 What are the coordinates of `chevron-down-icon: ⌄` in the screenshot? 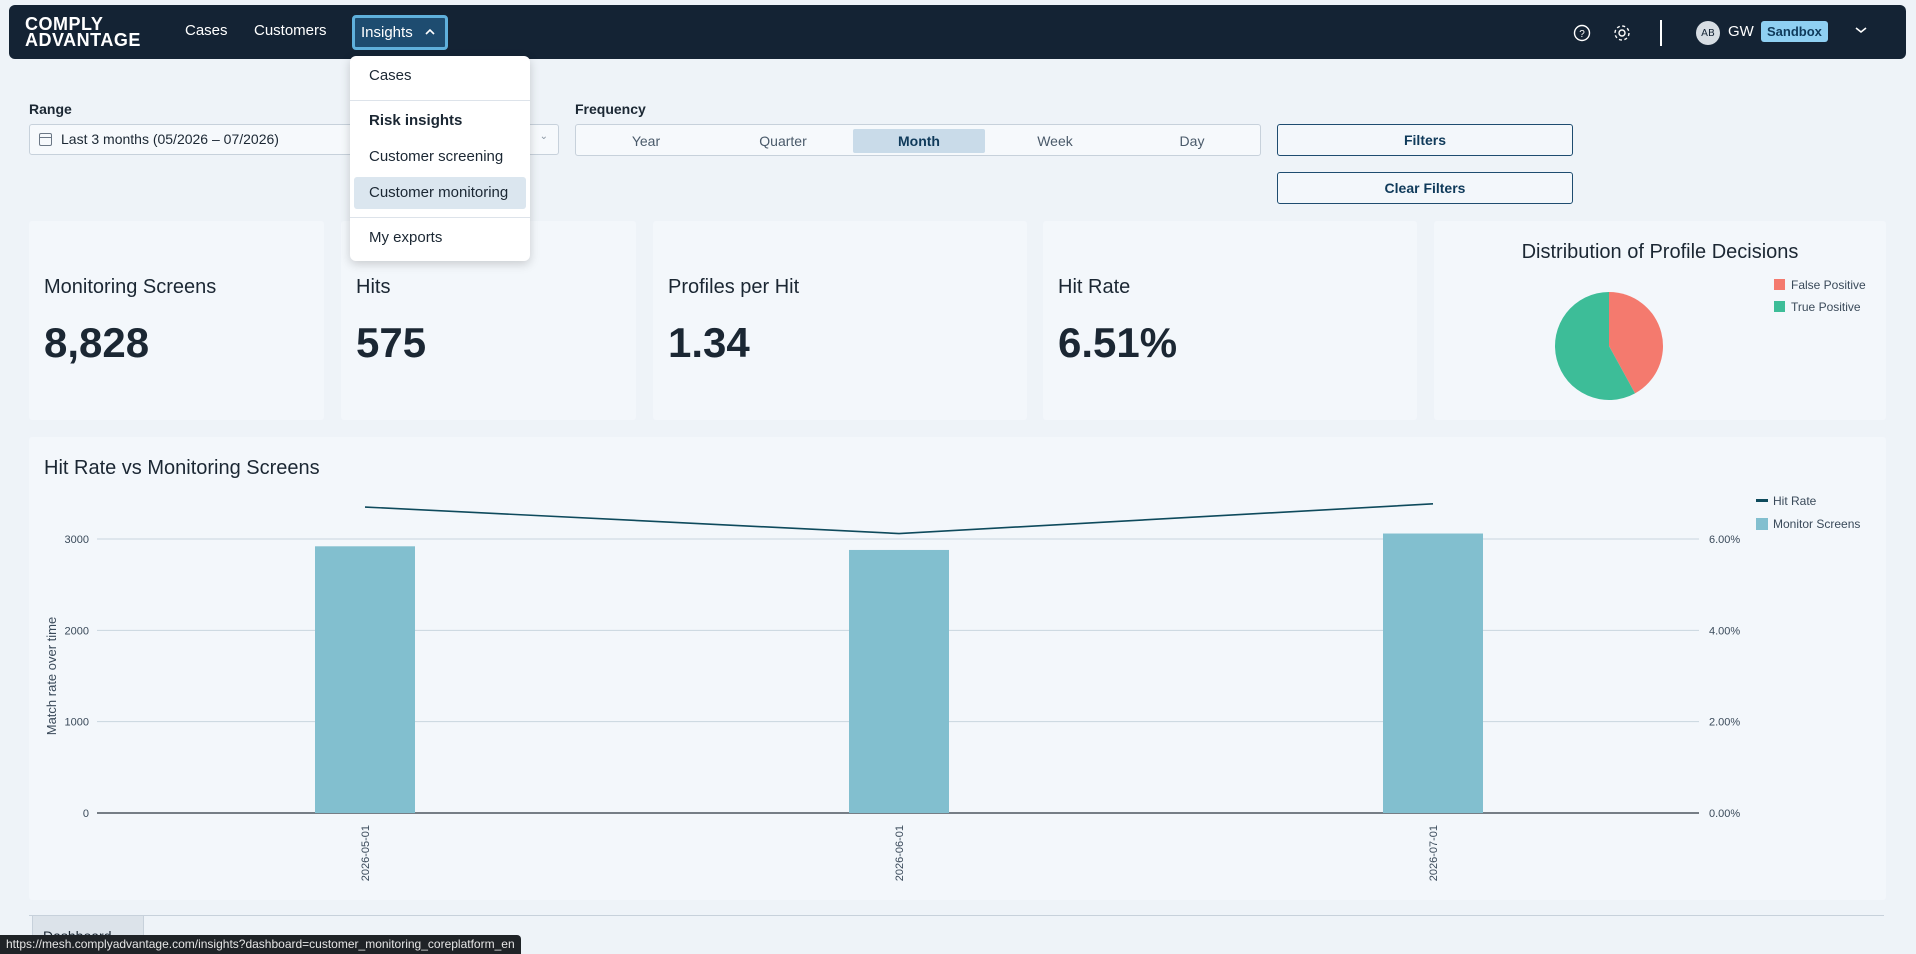 It's located at (543, 136).